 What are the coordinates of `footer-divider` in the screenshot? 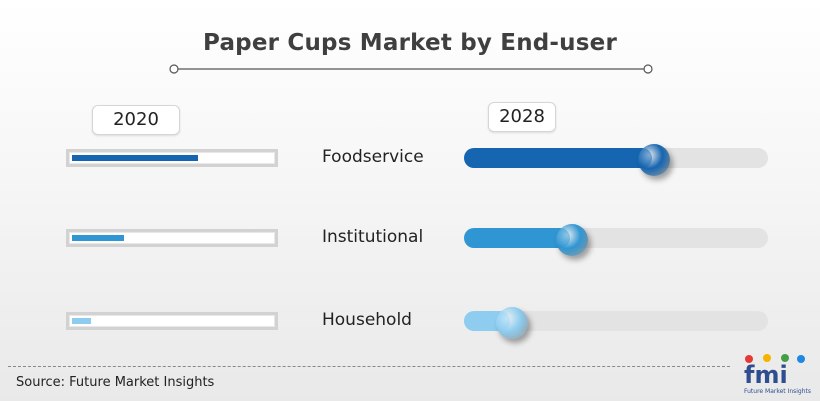 It's located at (369, 366).